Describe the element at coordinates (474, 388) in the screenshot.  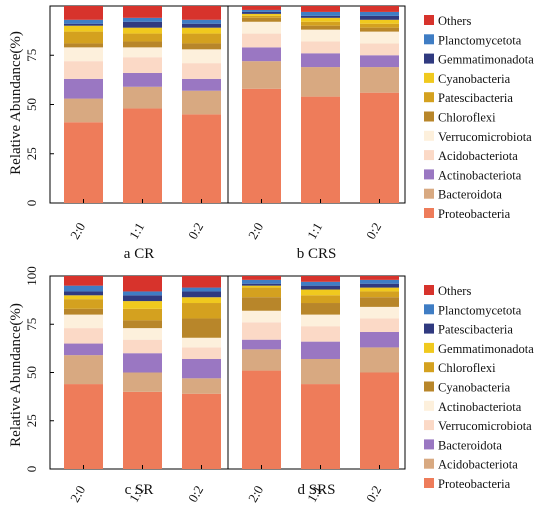
I see `legend-label: Cyanobacteria` at that location.